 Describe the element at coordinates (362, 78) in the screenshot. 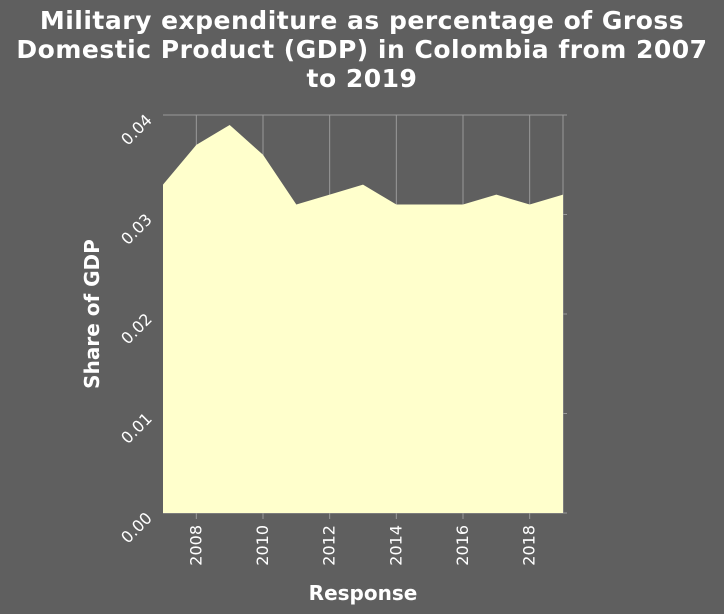

I see `chart-title-line-3: to 2019` at that location.